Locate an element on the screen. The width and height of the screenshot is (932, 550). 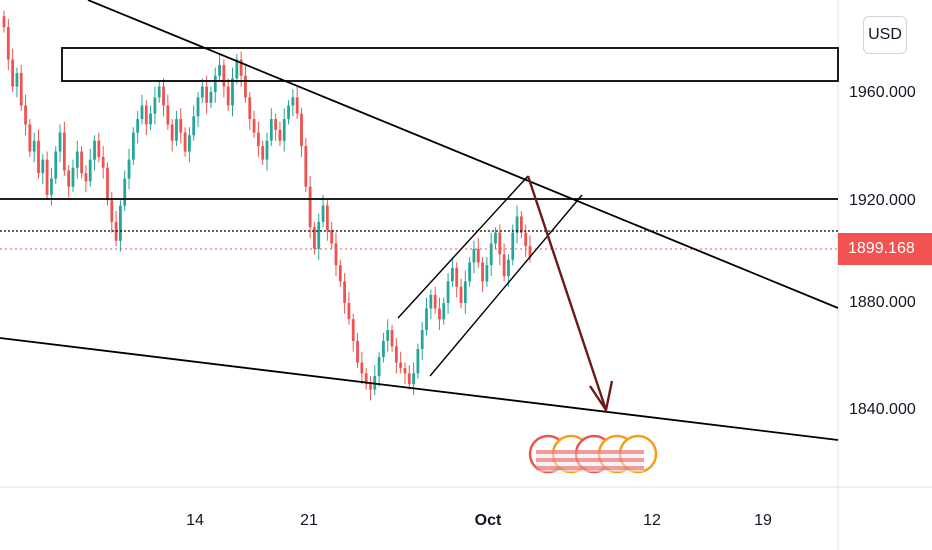
price-axis: 1960.000 1920.000 1880.000 1840.000 is located at coordinates (882, 251).